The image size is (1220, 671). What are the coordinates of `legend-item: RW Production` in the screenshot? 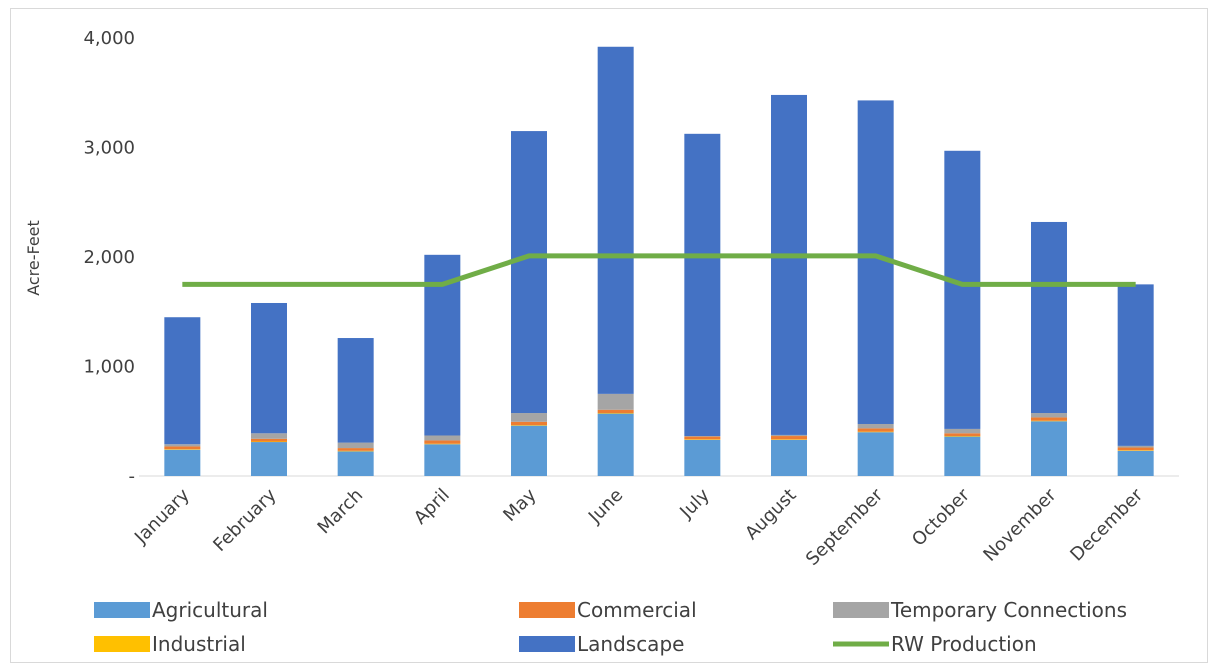 It's located at (935, 644).